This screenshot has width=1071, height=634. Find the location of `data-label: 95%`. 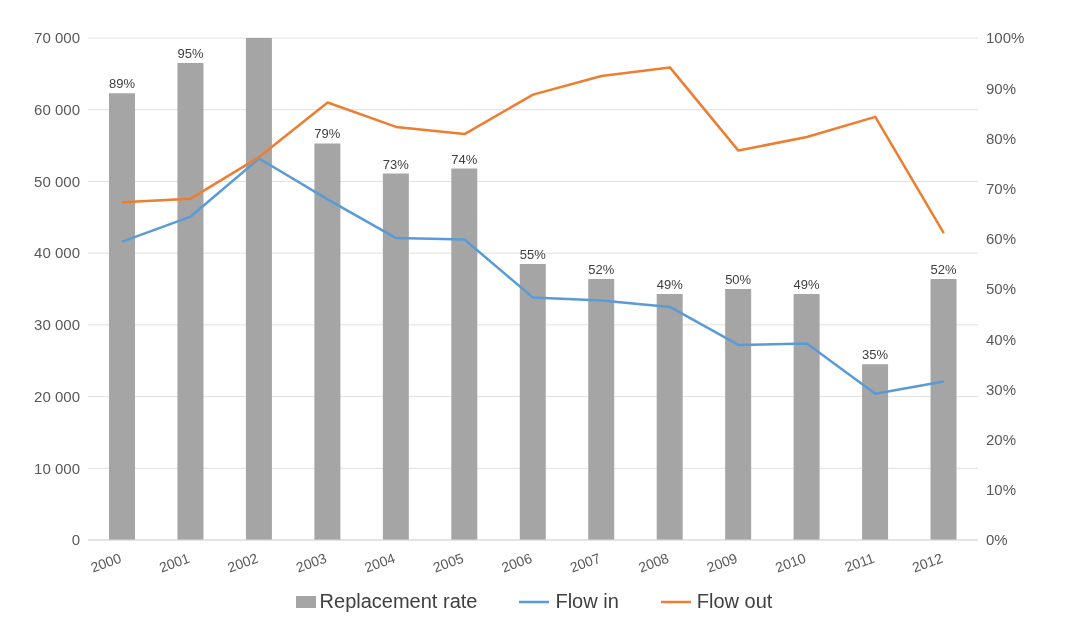

data-label: 95% is located at coordinates (190, 54).